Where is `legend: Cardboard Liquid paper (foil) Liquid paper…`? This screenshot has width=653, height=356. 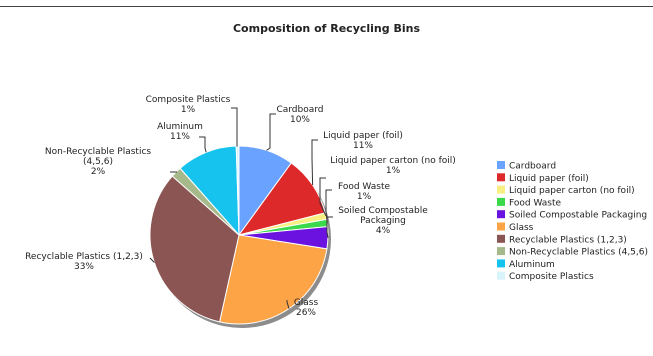 legend: Cardboard Liquid paper (foil) Liquid paper… is located at coordinates (572, 221).